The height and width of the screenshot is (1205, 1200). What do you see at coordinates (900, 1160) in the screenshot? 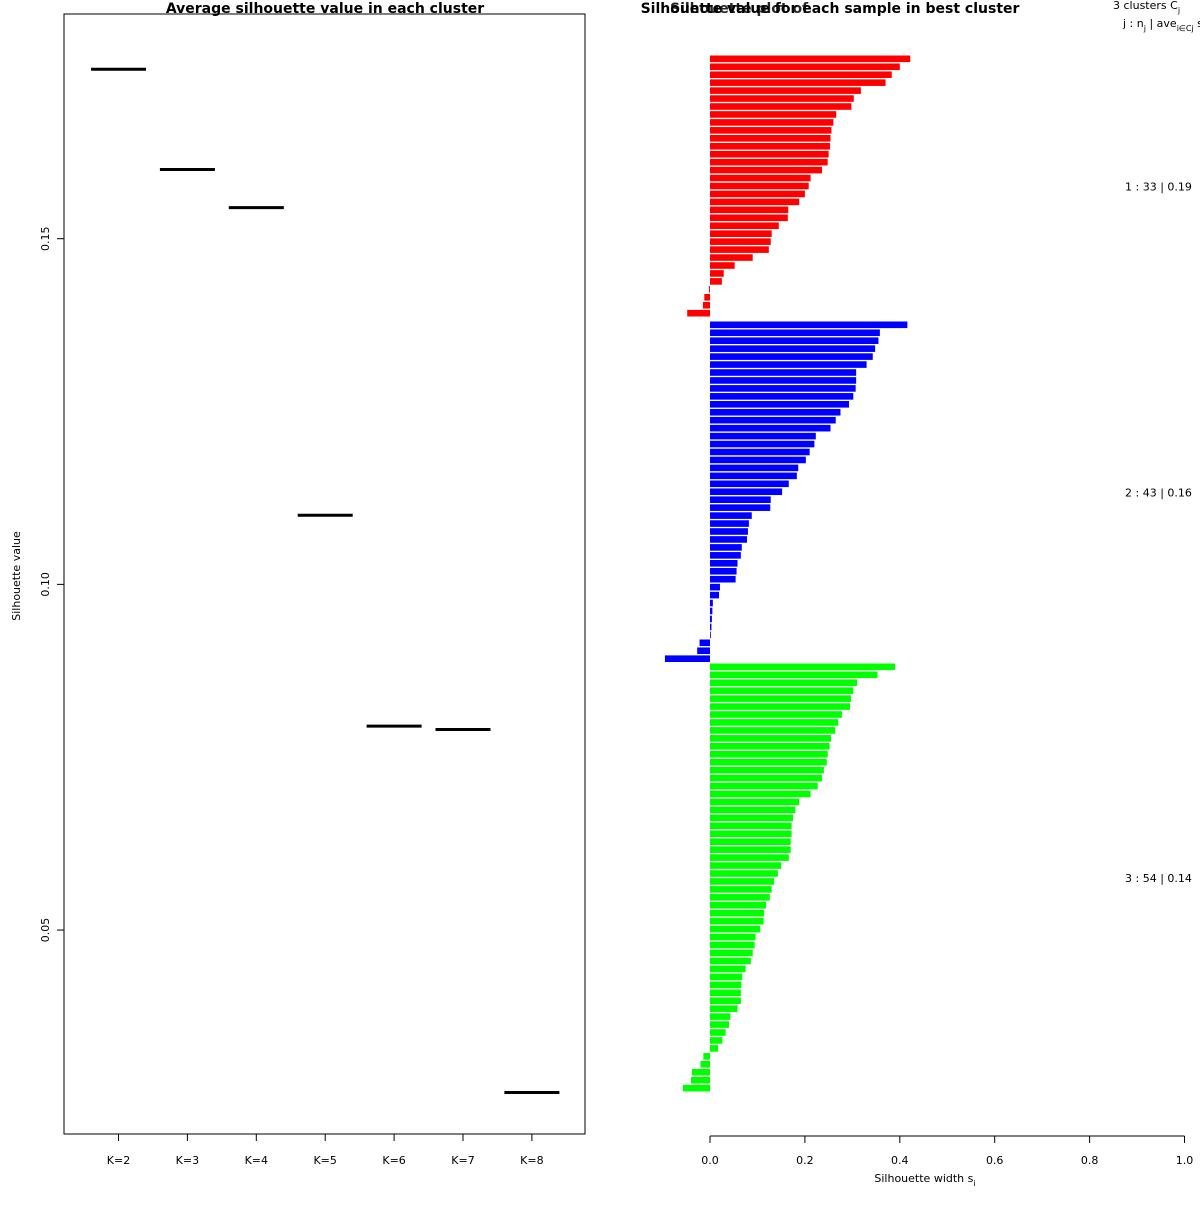
I see `right-x-tick-label: 0.4` at bounding box center [900, 1160].